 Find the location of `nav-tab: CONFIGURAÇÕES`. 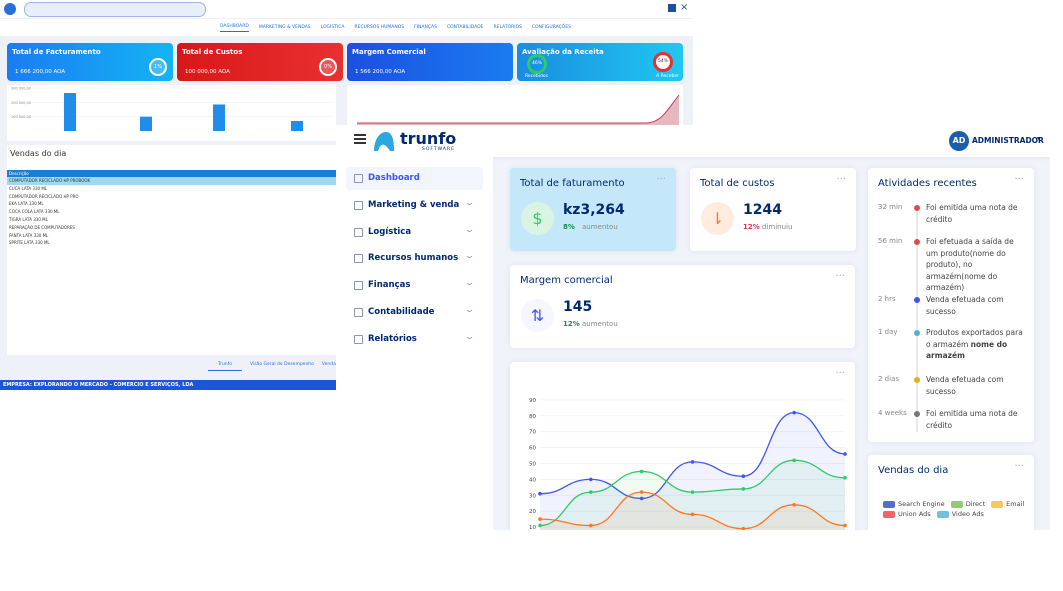

nav-tab: CONFIGURAÇÕES is located at coordinates (551, 27).